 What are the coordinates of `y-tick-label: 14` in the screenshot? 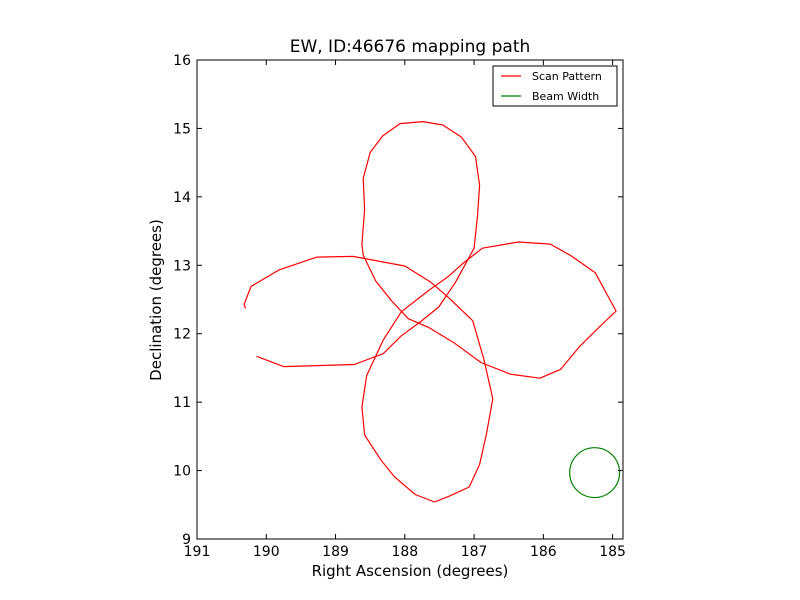 It's located at (182, 198).